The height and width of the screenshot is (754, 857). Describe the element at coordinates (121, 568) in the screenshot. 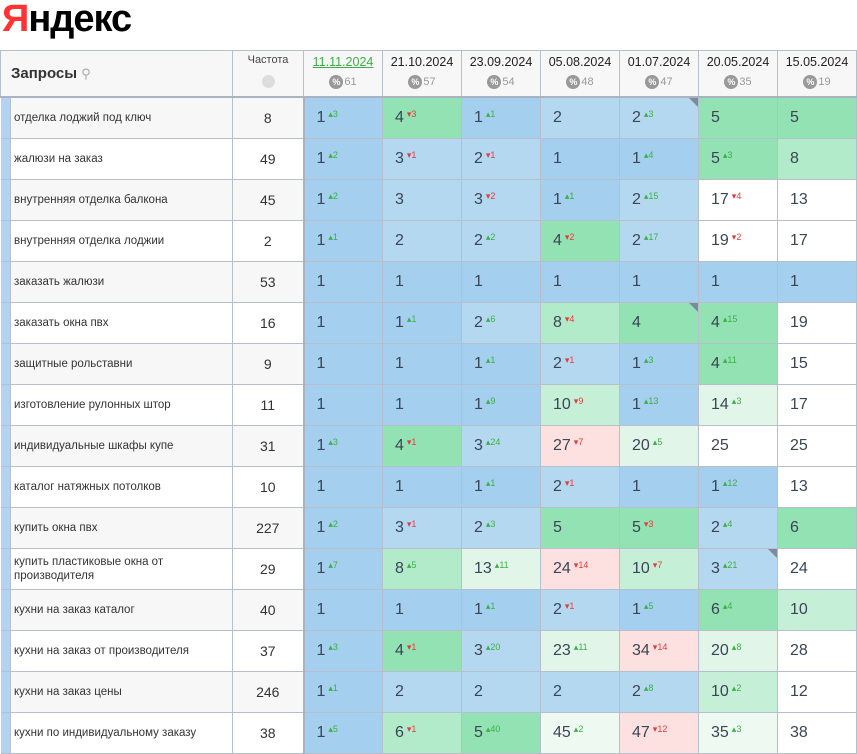

I see `query-cell: купить пластиковые окна от производителя` at that location.